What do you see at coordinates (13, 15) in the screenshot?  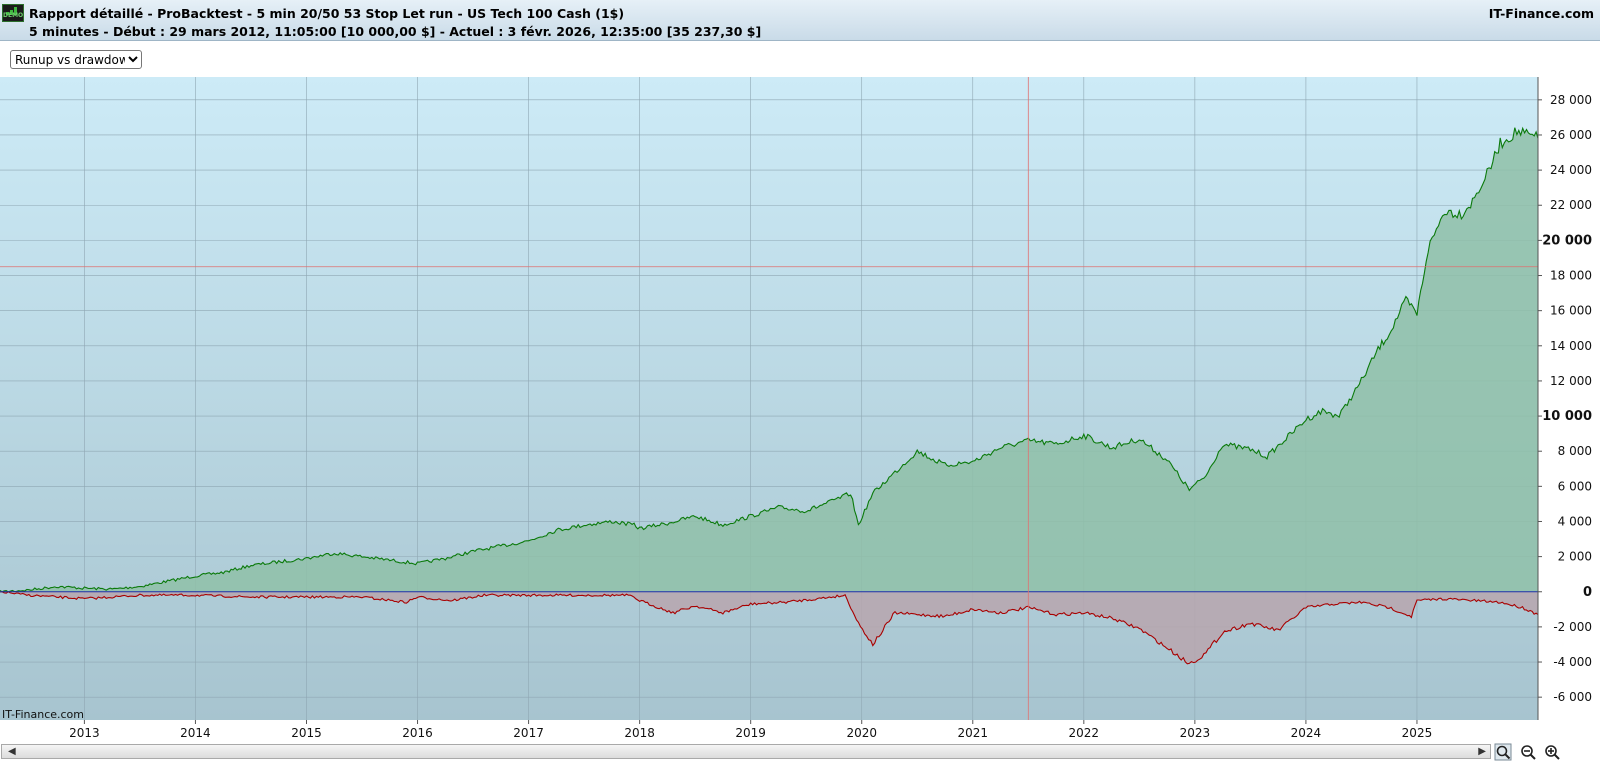 I see `logo-text: DEMO` at bounding box center [13, 15].